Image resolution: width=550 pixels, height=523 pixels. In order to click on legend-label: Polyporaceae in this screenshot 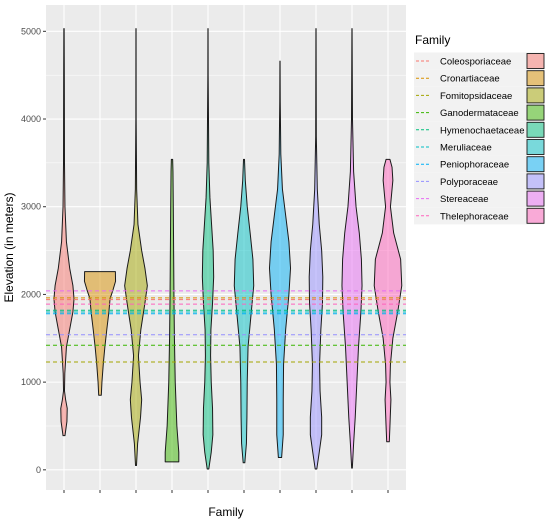, I will do `click(469, 182)`.